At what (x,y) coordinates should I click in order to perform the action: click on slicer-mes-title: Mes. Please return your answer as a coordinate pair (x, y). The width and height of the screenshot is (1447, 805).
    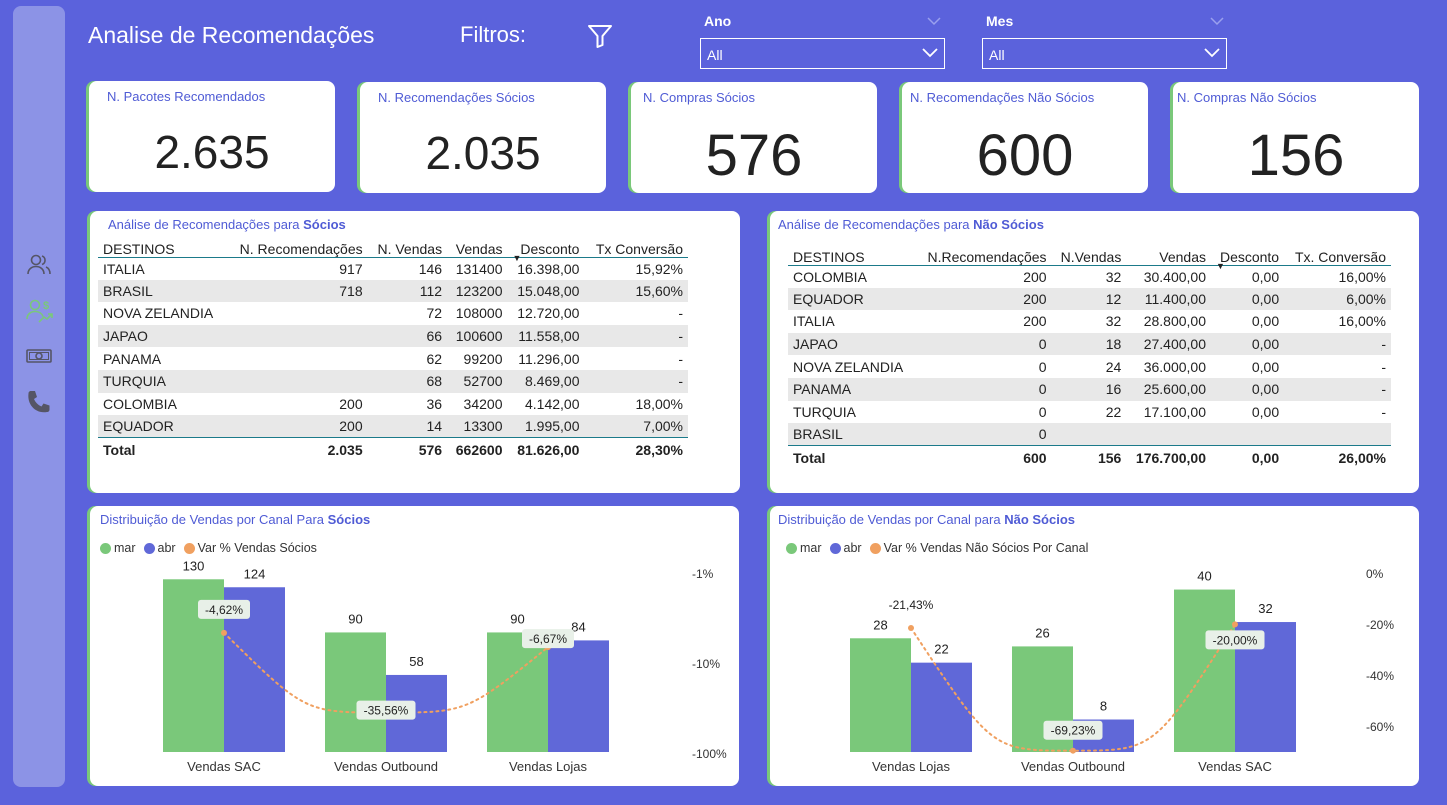
    Looking at the image, I should click on (1000, 21).